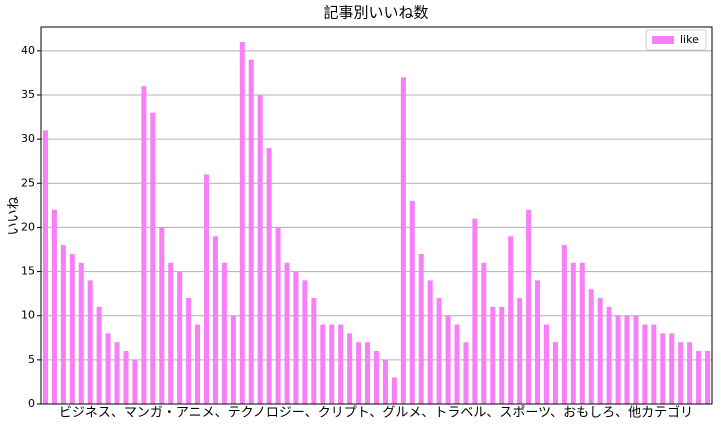  I want to click on y-tick-label: 0, so click(31, 403).